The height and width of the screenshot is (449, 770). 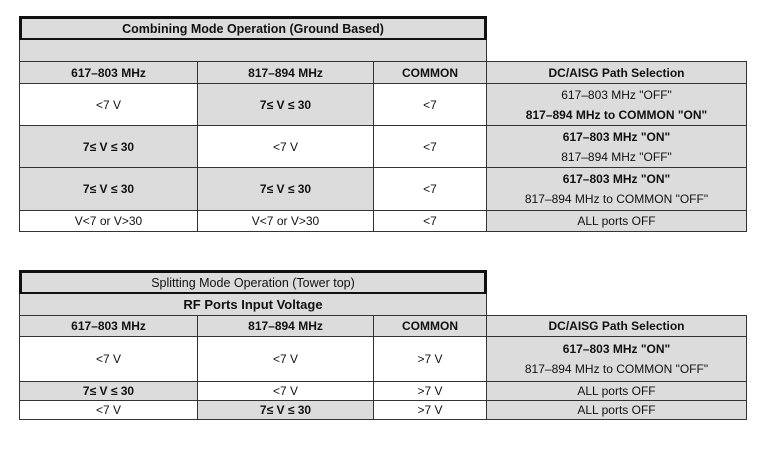 What do you see at coordinates (253, 305) in the screenshot?
I see `splitting-subtitle: RF Ports Input Voltage` at bounding box center [253, 305].